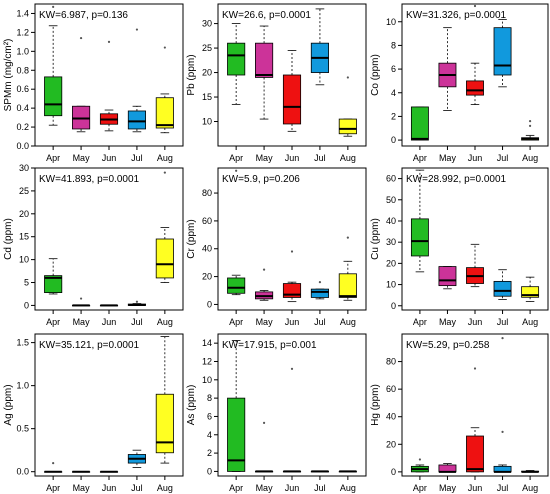 This screenshot has width=550, height=494. Describe the element at coordinates (24, 214) in the screenshot. I see `y-tick-label: 20` at that location.